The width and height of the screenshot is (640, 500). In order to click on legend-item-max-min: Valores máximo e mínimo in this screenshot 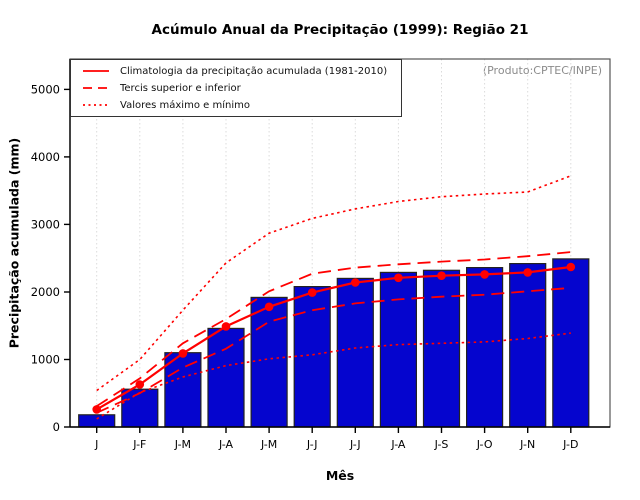, I will do `click(241, 105)`.